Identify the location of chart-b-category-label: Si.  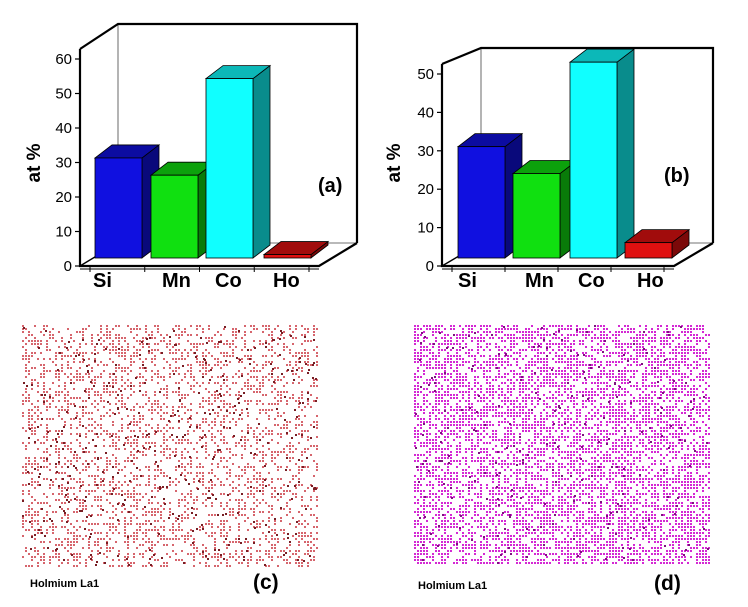
(467, 281).